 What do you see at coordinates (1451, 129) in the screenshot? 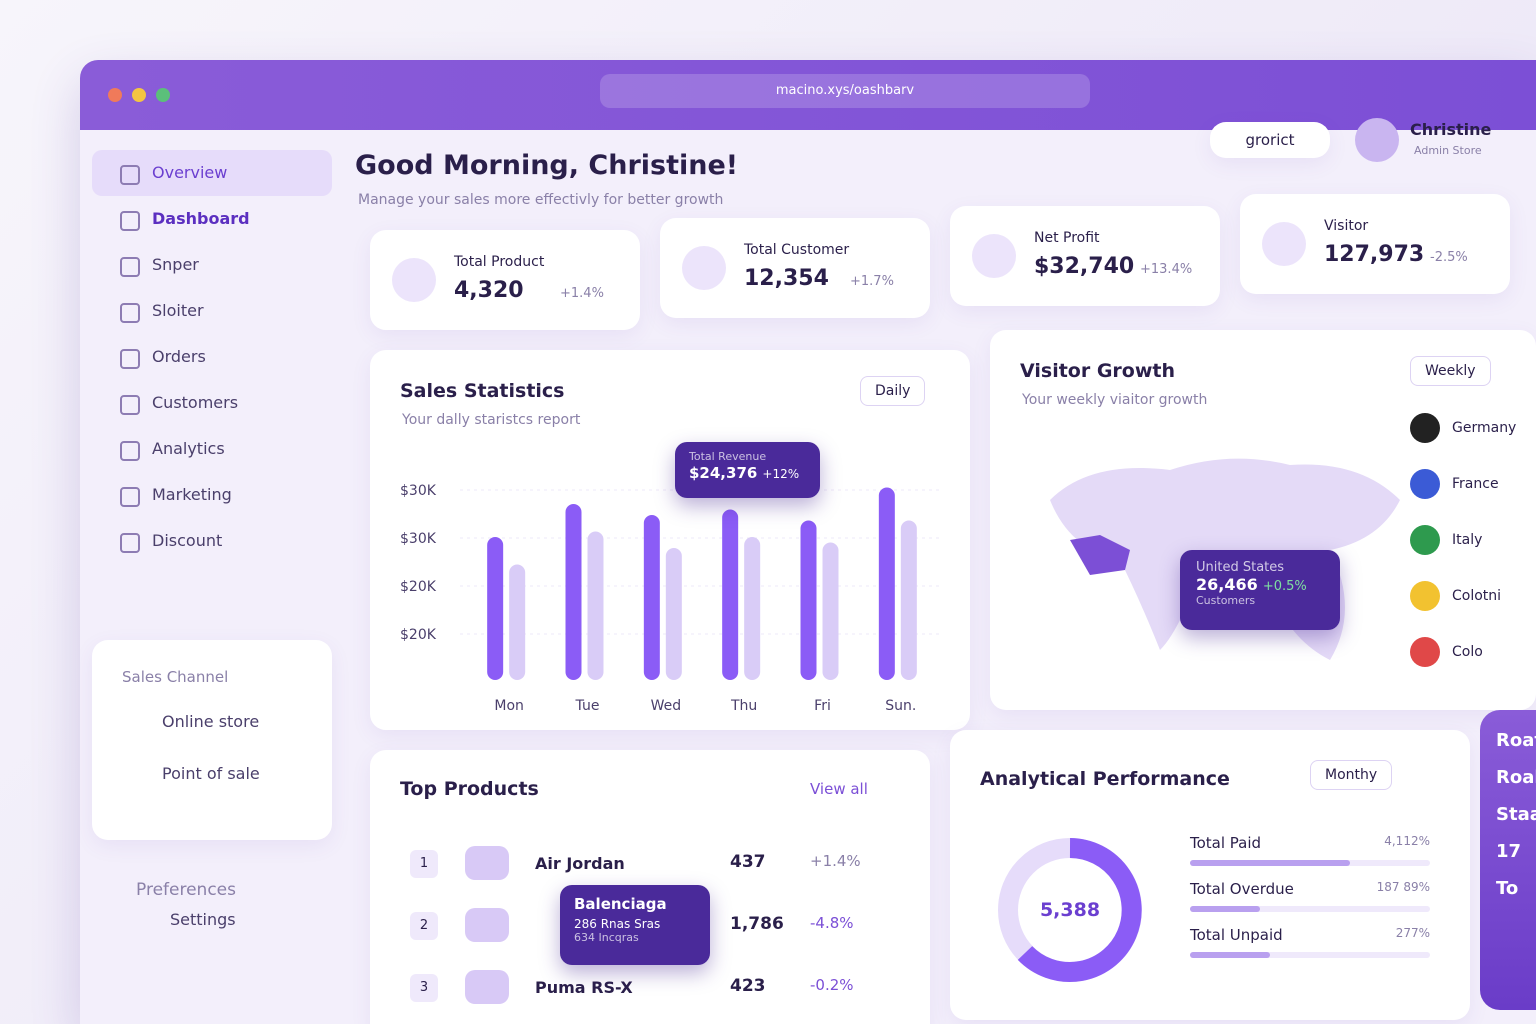
I see `user-name: Christine` at bounding box center [1451, 129].